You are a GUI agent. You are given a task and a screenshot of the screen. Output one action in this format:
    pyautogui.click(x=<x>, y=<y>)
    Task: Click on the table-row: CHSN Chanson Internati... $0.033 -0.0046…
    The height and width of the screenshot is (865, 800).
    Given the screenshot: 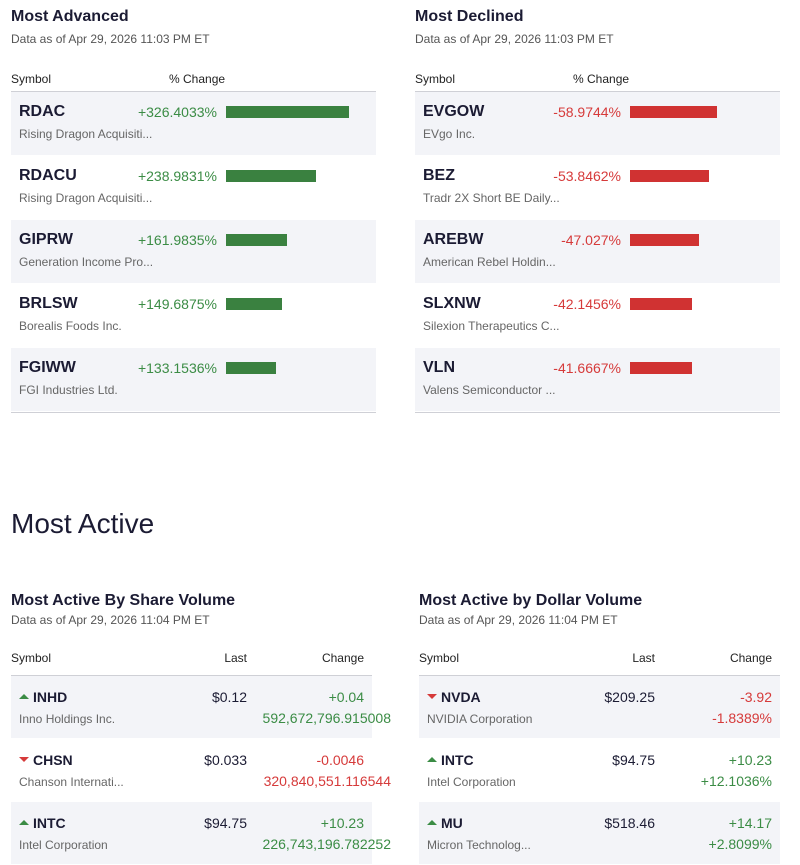 What is the action you would take?
    pyautogui.click(x=201, y=770)
    